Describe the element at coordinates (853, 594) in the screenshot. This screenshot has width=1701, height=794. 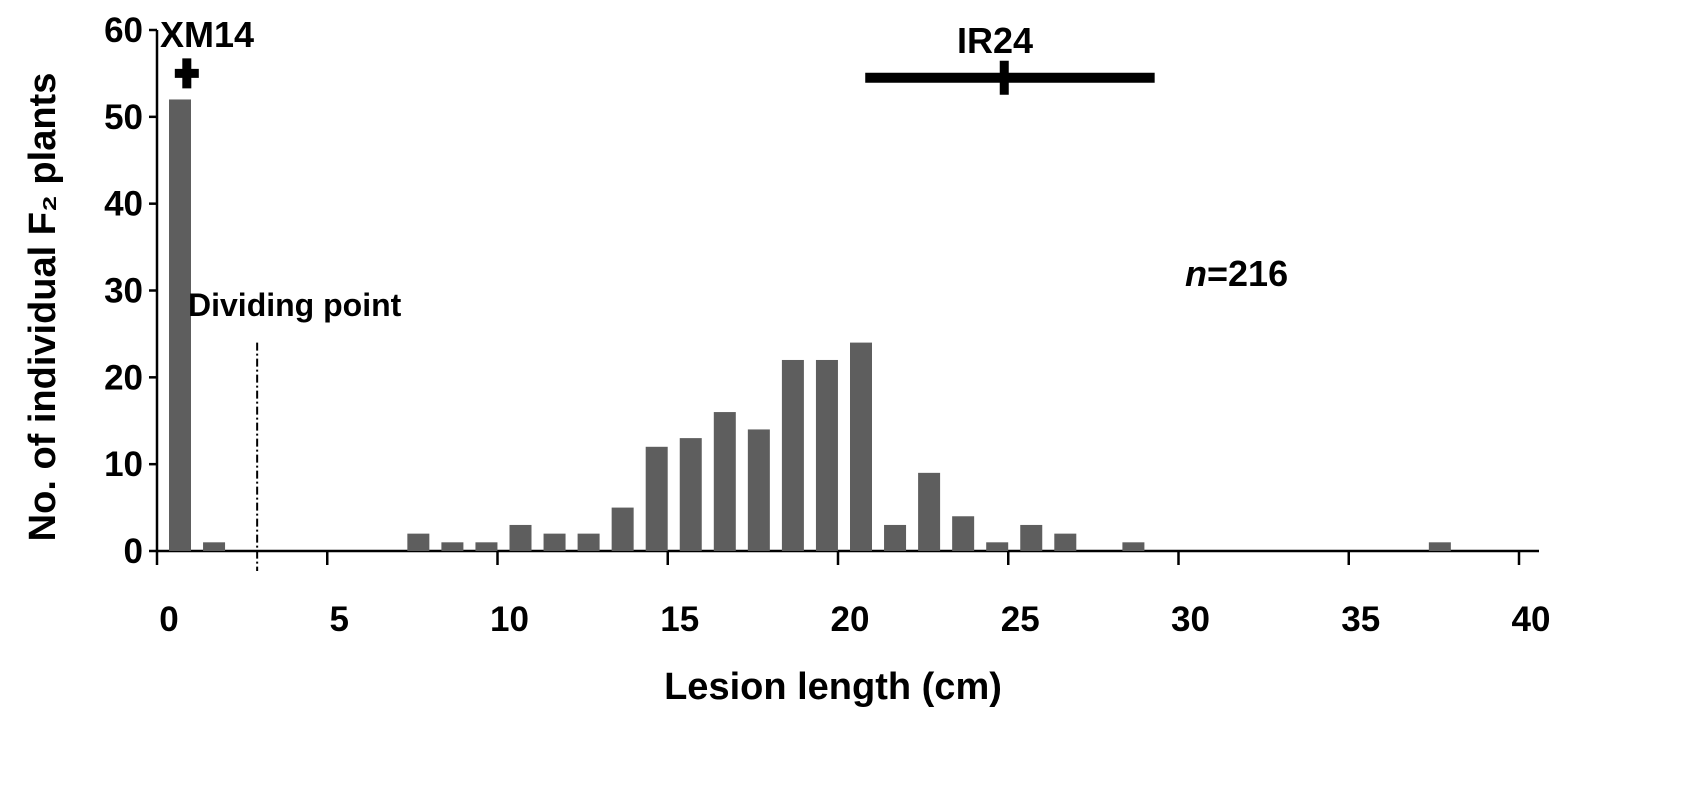
I see `x-axis: 0 5 10 15 20 25 30 35 40` at that location.